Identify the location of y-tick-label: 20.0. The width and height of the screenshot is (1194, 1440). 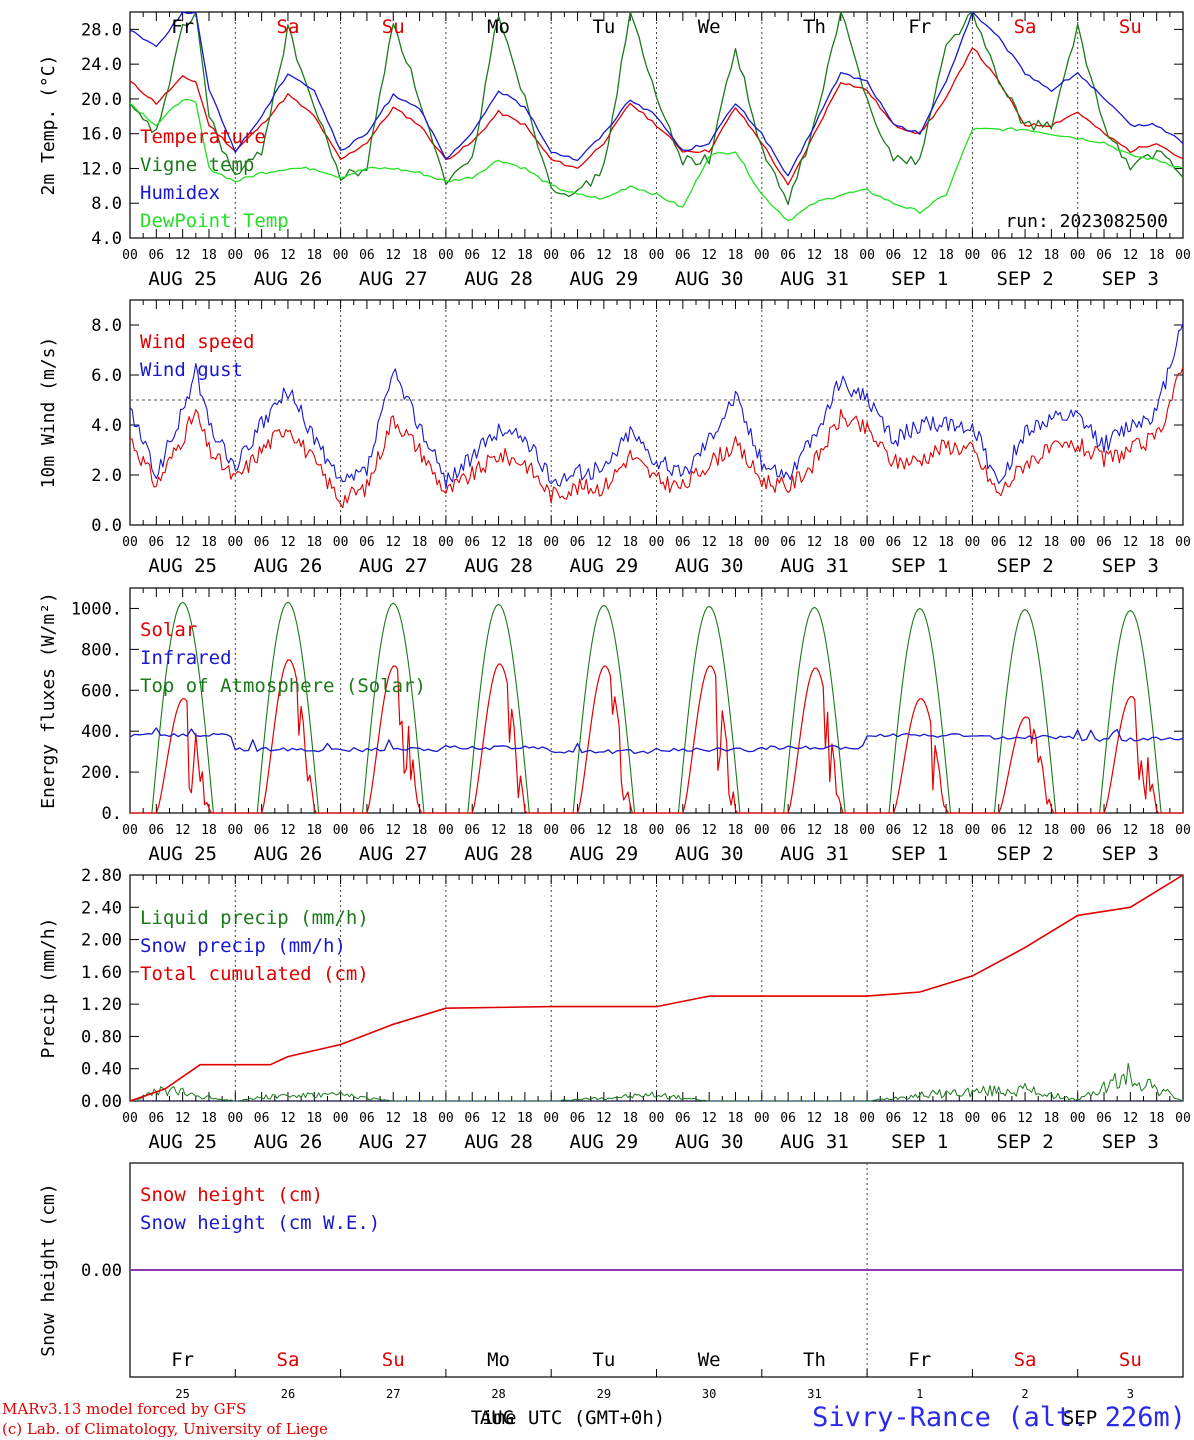
(101, 100).